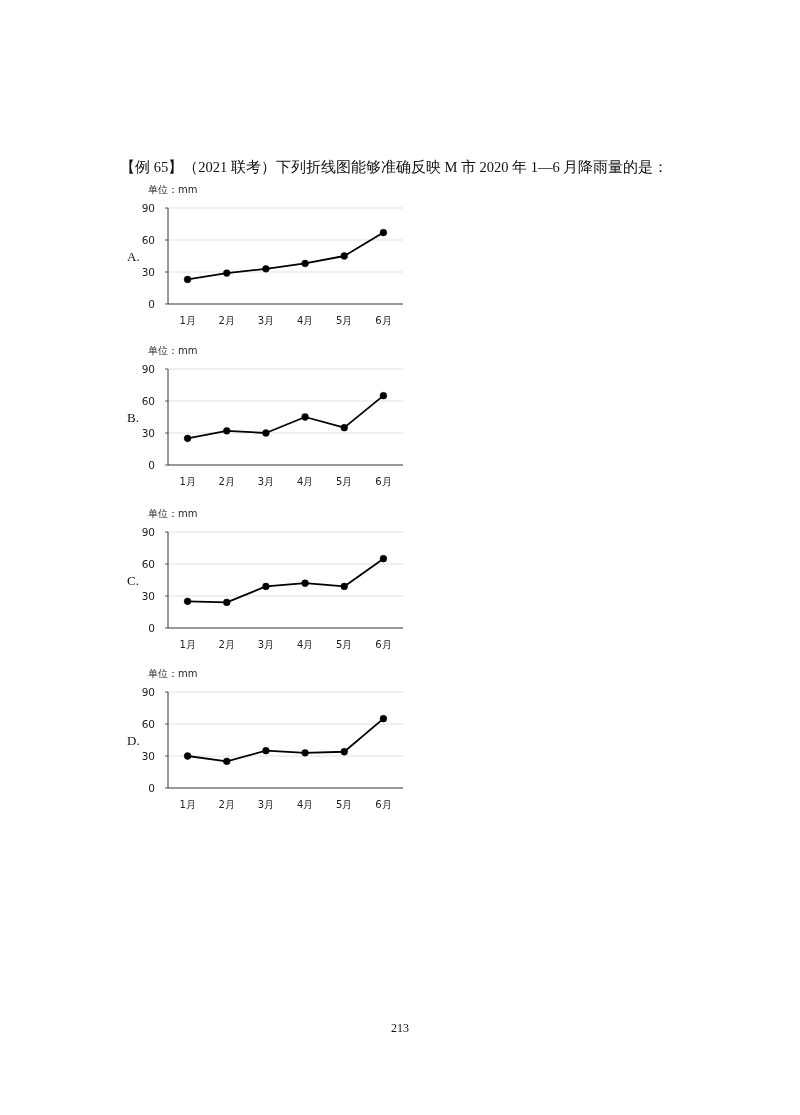  What do you see at coordinates (394, 167) in the screenshot?
I see `chart-title: 【例 65】（2021 联考）下列折线图能够准确反映 M 市 2020 年 1—6 月降雨量的是：` at bounding box center [394, 167].